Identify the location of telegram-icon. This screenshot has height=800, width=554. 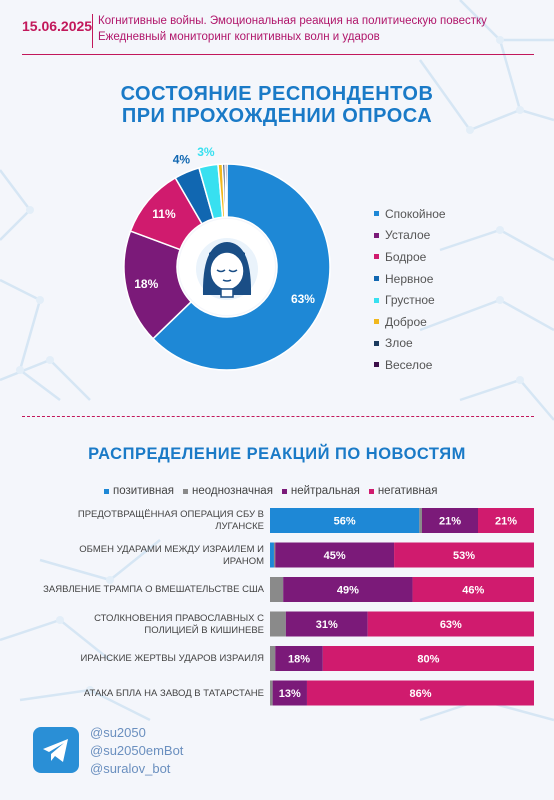
(56, 750).